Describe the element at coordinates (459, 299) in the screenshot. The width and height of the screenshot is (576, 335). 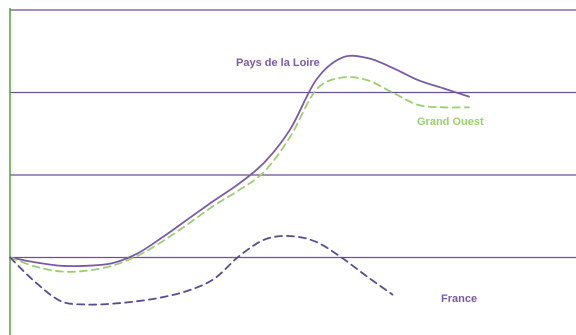
I see `series-label-france: France` at that location.